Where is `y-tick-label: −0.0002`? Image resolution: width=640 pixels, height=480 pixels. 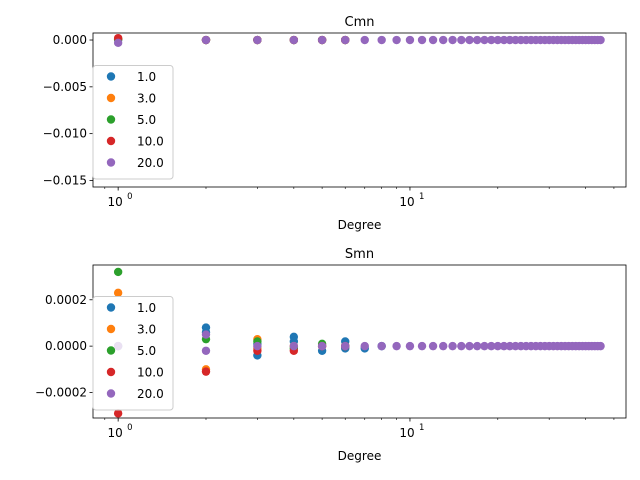
y-tick-label: −0.0002 is located at coordinates (61, 393).